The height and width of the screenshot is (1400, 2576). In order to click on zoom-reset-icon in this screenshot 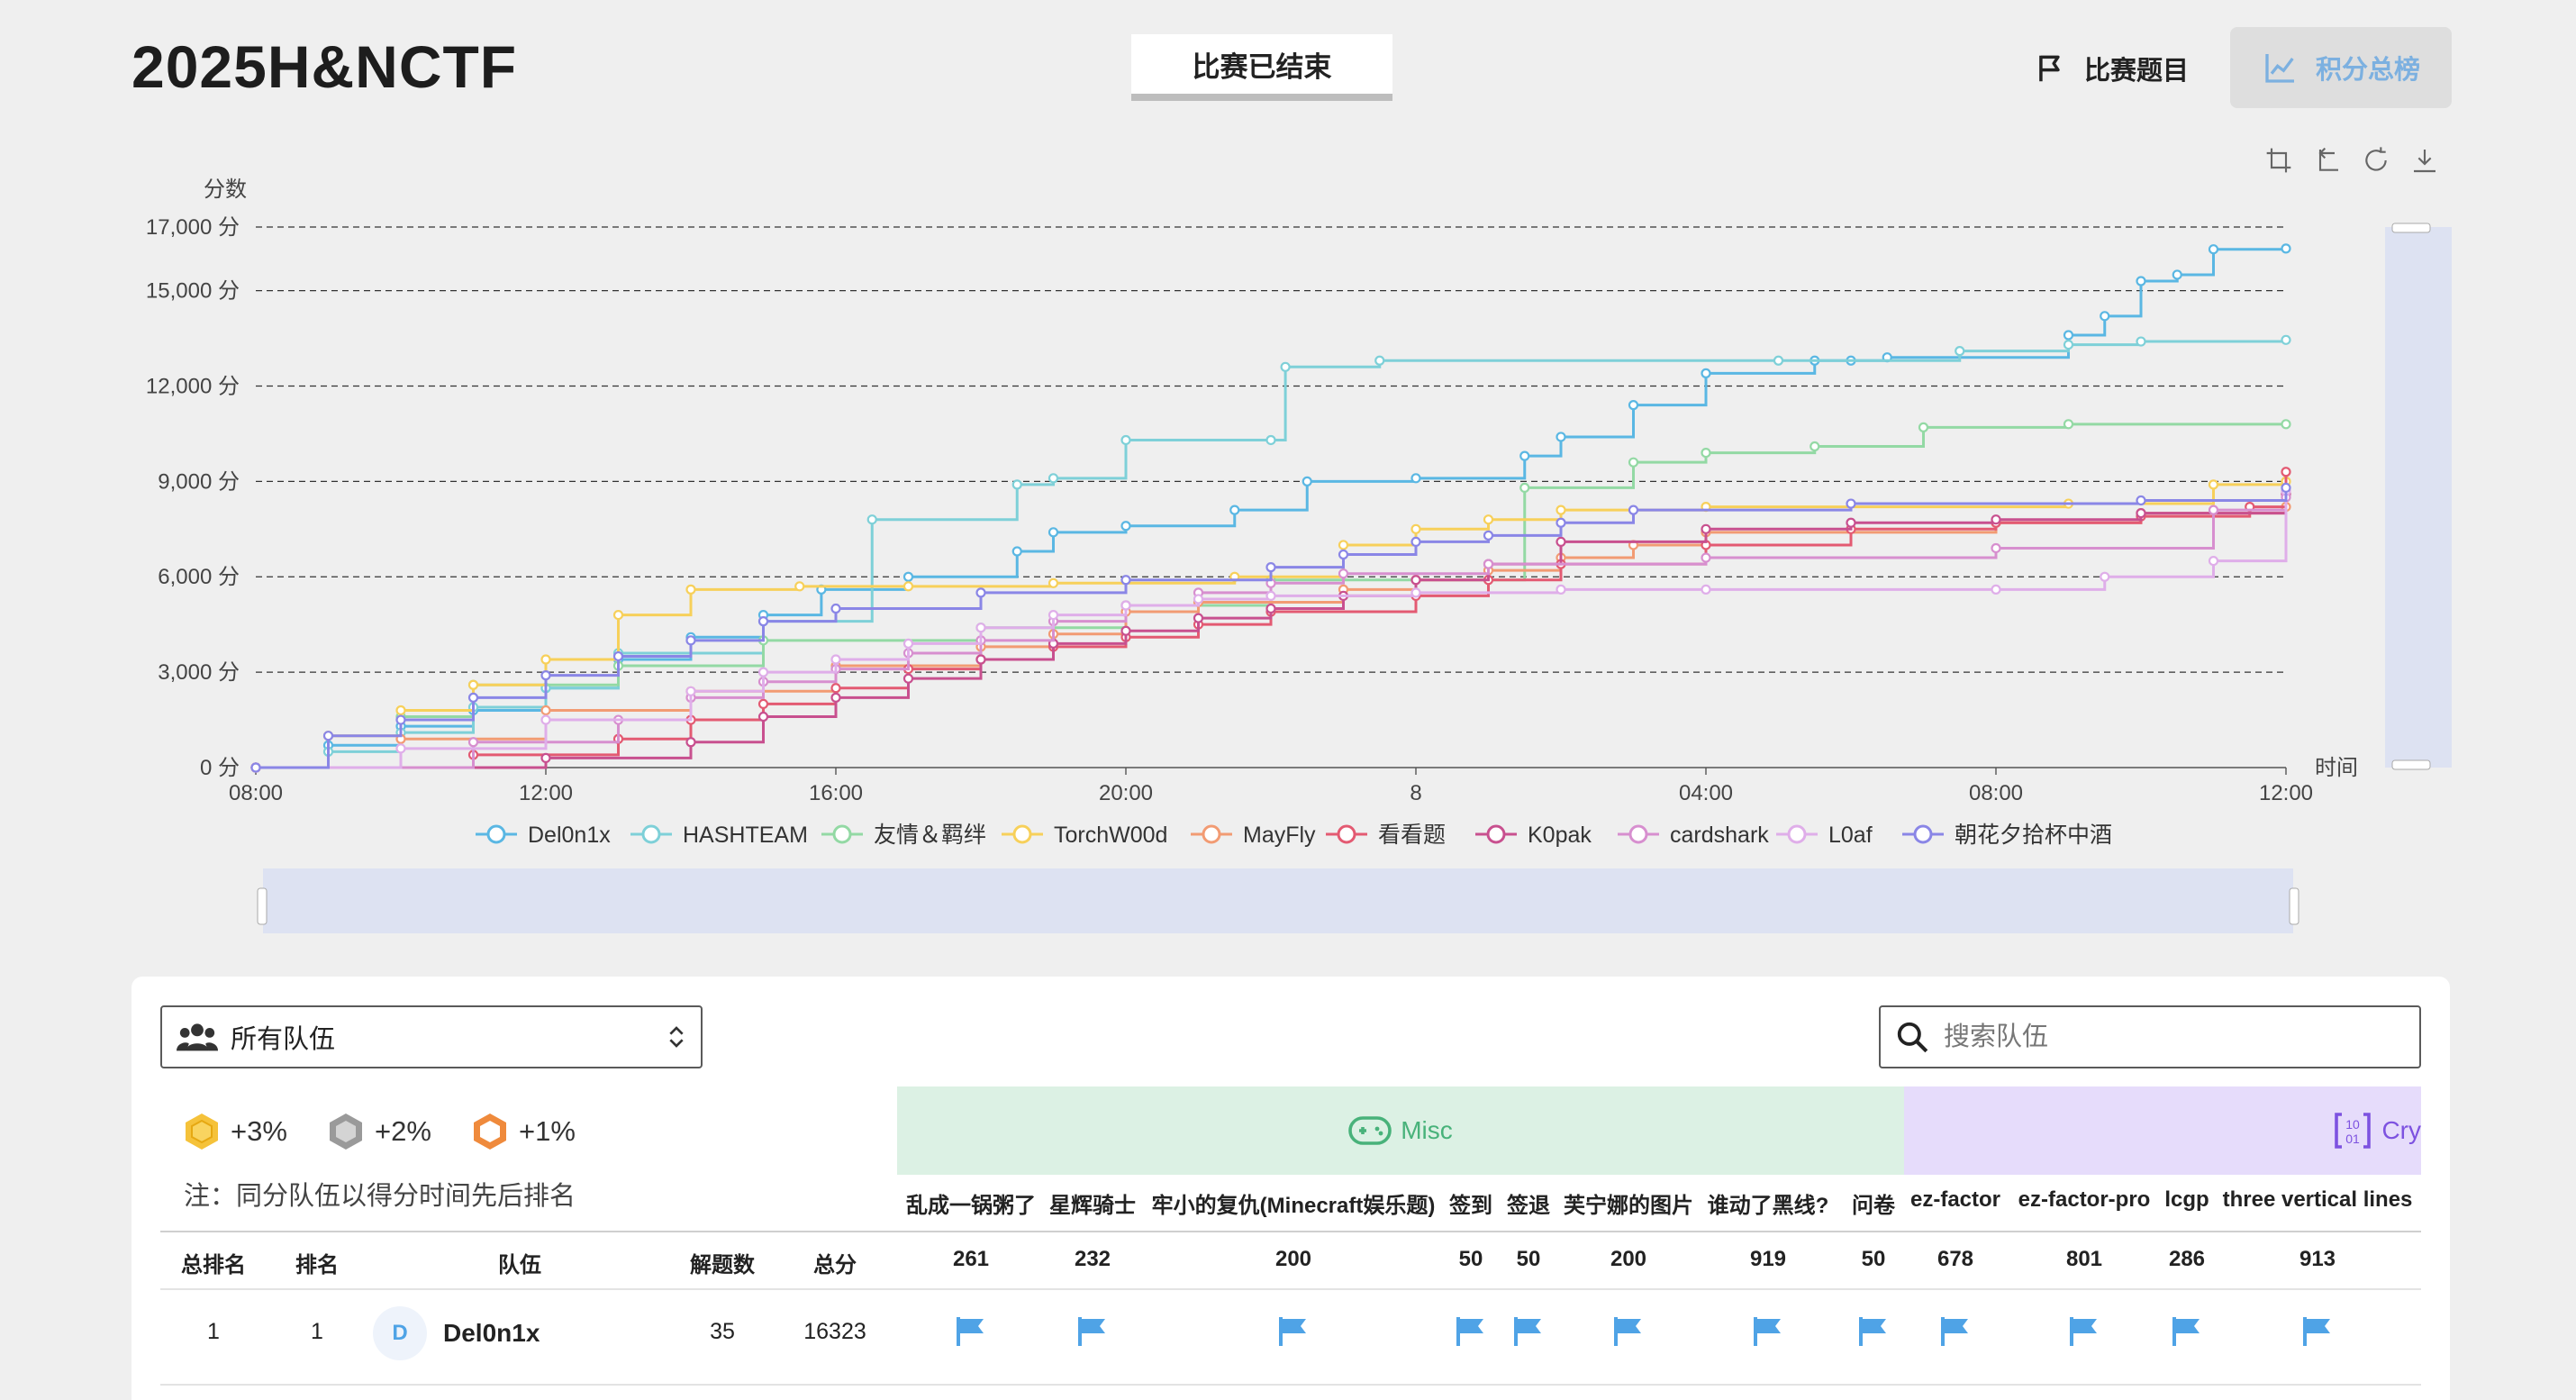, I will do `click(2328, 161)`.